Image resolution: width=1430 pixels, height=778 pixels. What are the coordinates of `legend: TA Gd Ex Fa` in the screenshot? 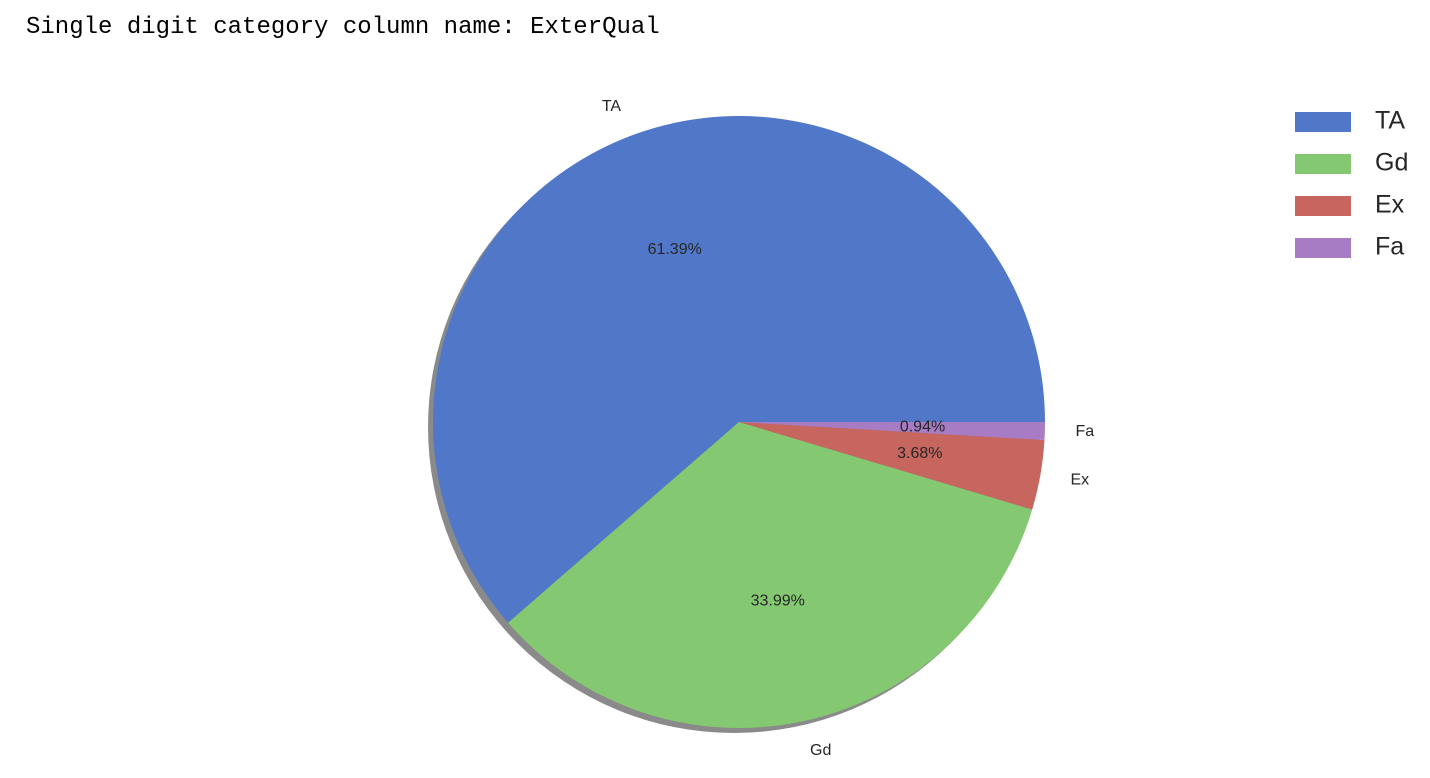 It's located at (1351, 184).